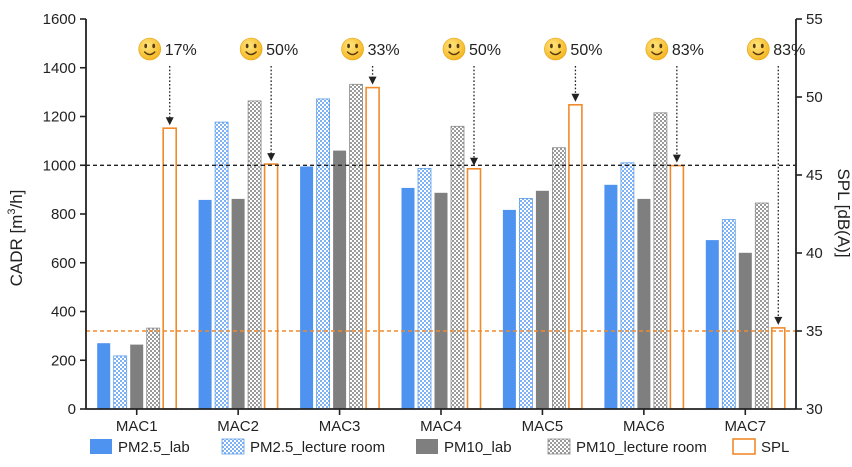 This screenshot has width=852, height=467. Describe the element at coordinates (728, 314) in the screenshot. I see `bar-pm2-5-lecture-room-mac7` at that location.